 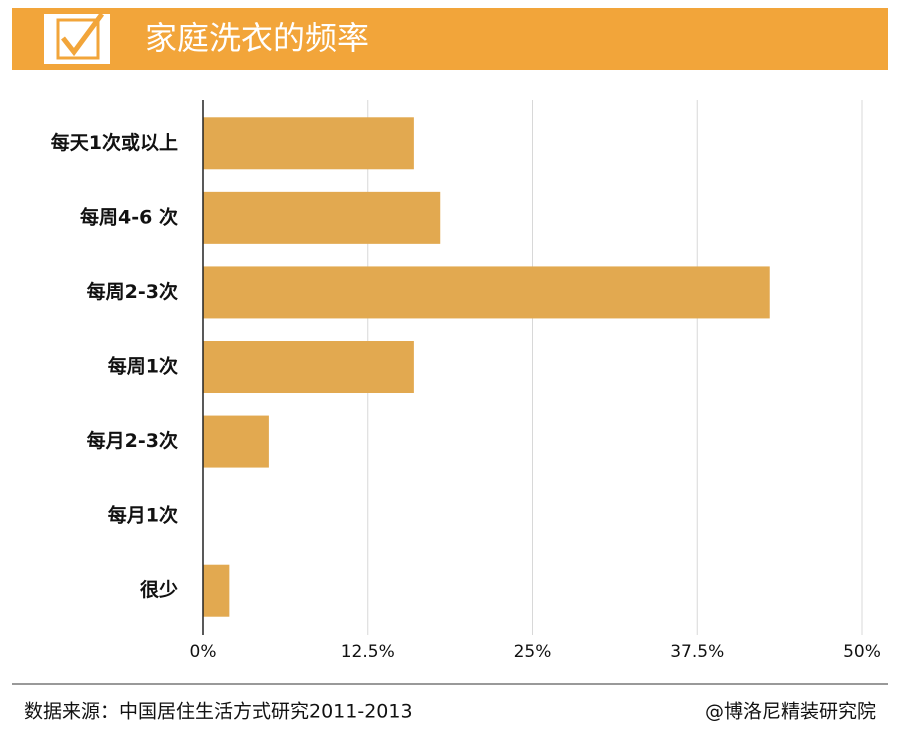 I want to click on chart-title: 家庭洗衣的频率, so click(x=257, y=38).